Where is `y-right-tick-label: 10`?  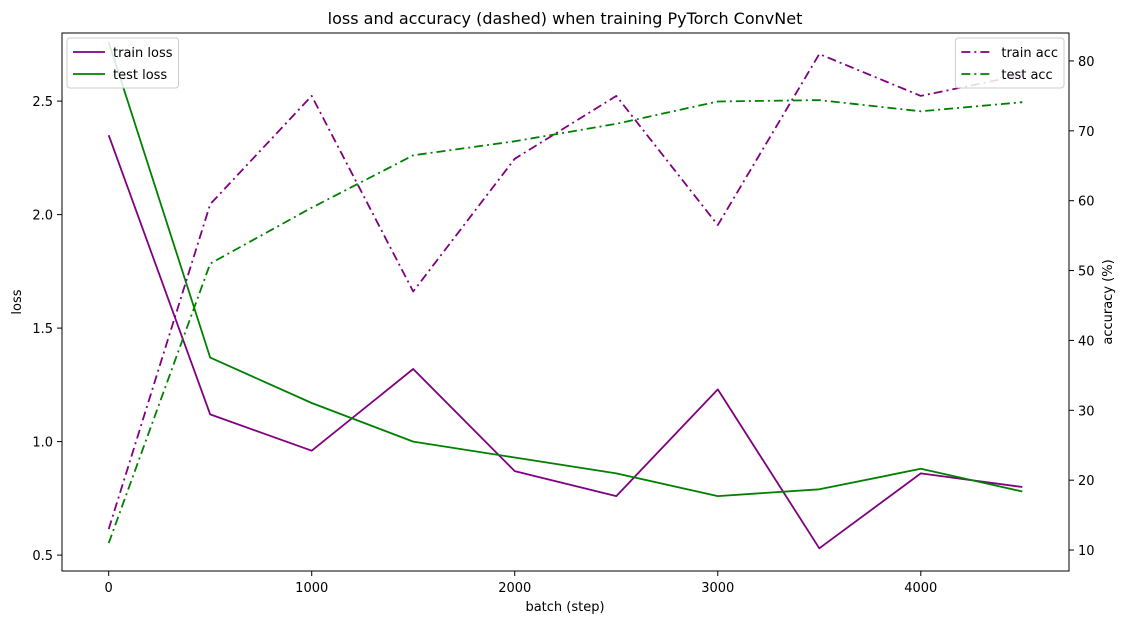
y-right-tick-label: 10 is located at coordinates (1086, 551).